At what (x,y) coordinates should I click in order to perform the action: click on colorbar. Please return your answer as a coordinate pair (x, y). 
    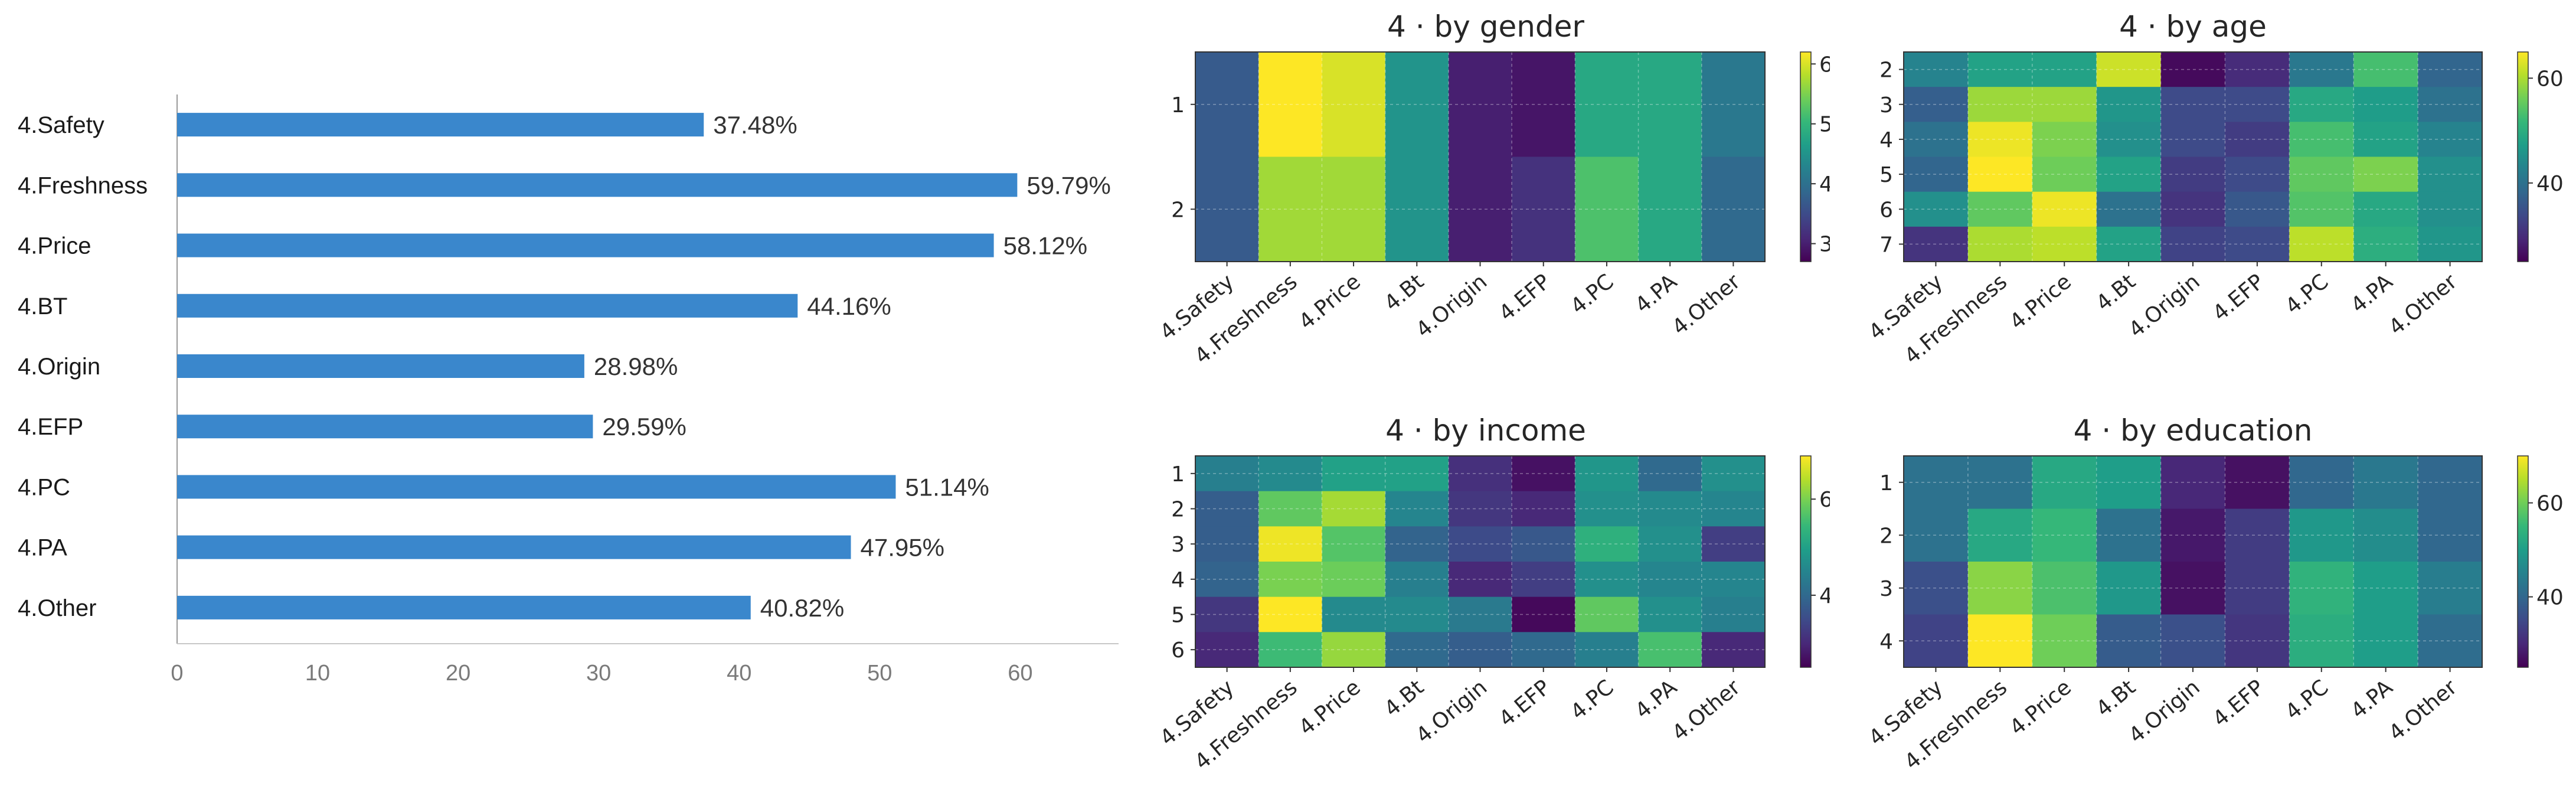
    Looking at the image, I should click on (1806, 561).